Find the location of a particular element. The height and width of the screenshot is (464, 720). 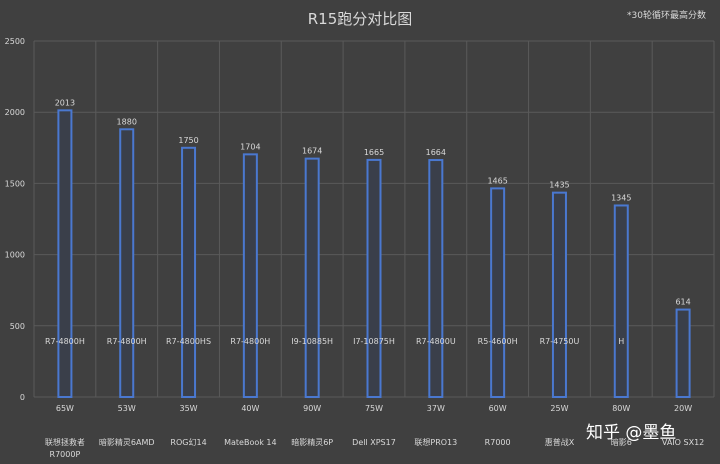

category-model-label: ROG幻14 is located at coordinates (188, 442).